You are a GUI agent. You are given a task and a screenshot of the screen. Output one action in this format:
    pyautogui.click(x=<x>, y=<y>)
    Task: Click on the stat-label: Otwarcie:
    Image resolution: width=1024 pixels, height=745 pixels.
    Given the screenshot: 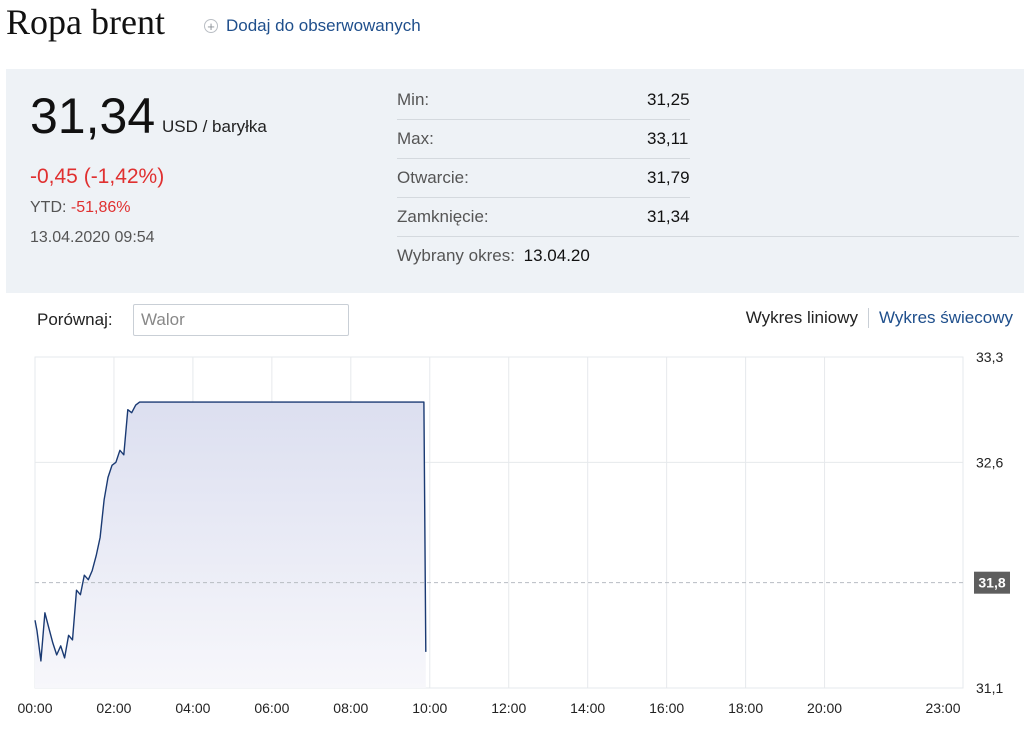 What is the action you would take?
    pyautogui.click(x=433, y=177)
    